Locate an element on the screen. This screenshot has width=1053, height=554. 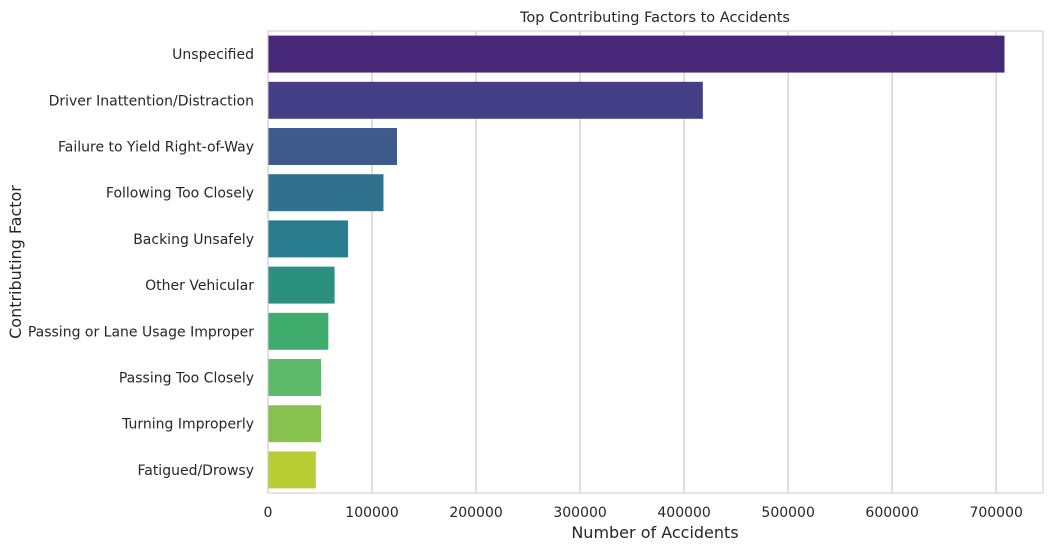
x-tick-label: 400000 is located at coordinates (683, 513).